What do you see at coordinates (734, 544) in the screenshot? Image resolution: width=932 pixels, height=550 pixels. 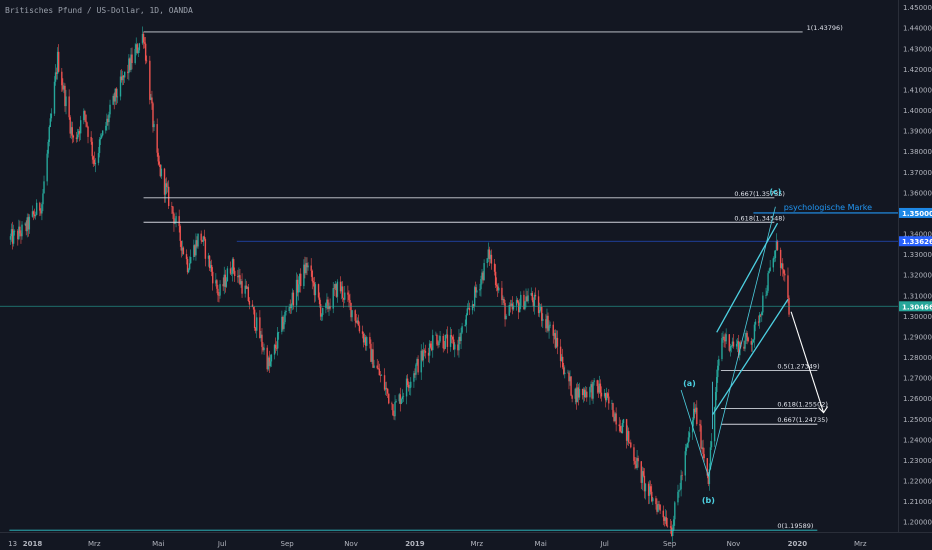 I see `time-axis-label: Nov` at bounding box center [734, 544].